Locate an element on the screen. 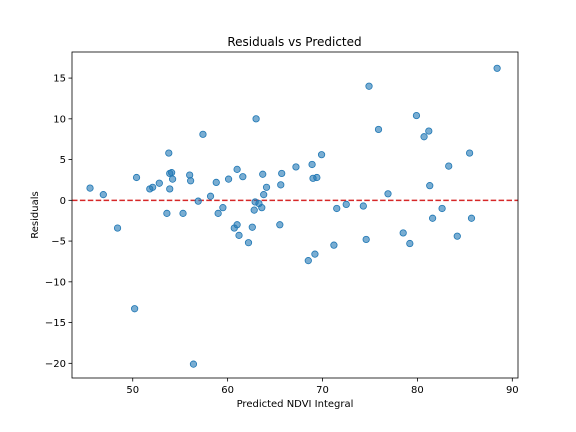 The width and height of the screenshot is (576, 432). y-tick-label: −20 is located at coordinates (55, 364).